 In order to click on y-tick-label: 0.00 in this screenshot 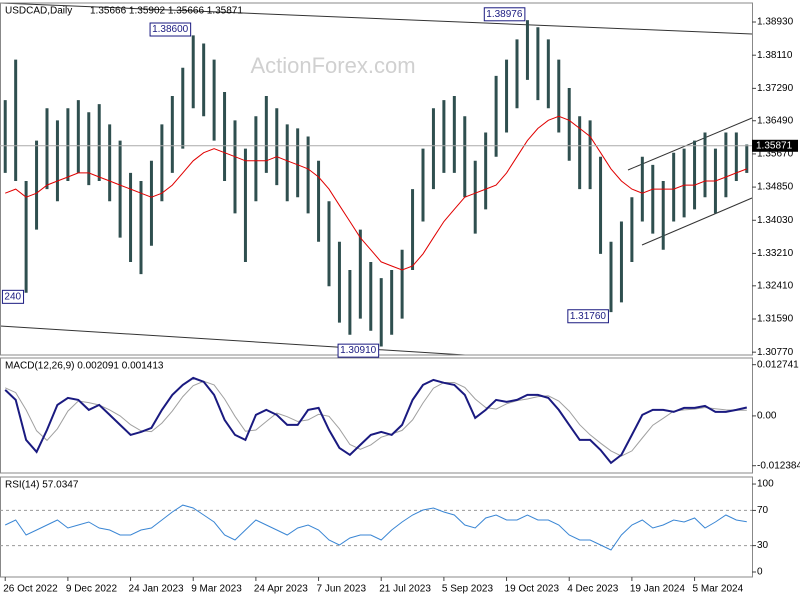, I will do `click(767, 416)`.